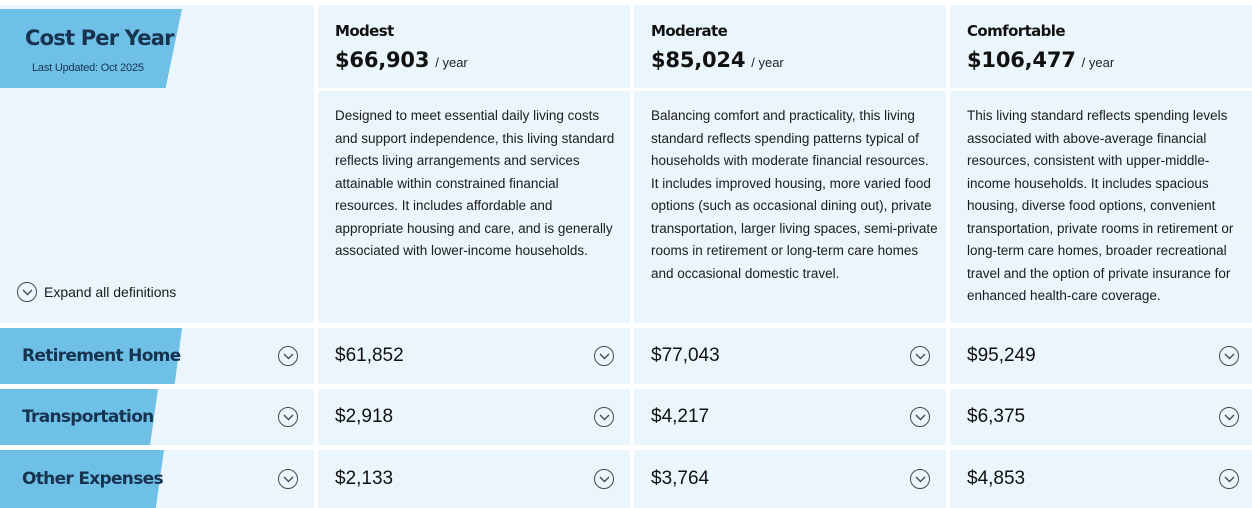  What do you see at coordinates (790, 417) in the screenshot?
I see `value-cell-transportation-moderate: $4,217` at bounding box center [790, 417].